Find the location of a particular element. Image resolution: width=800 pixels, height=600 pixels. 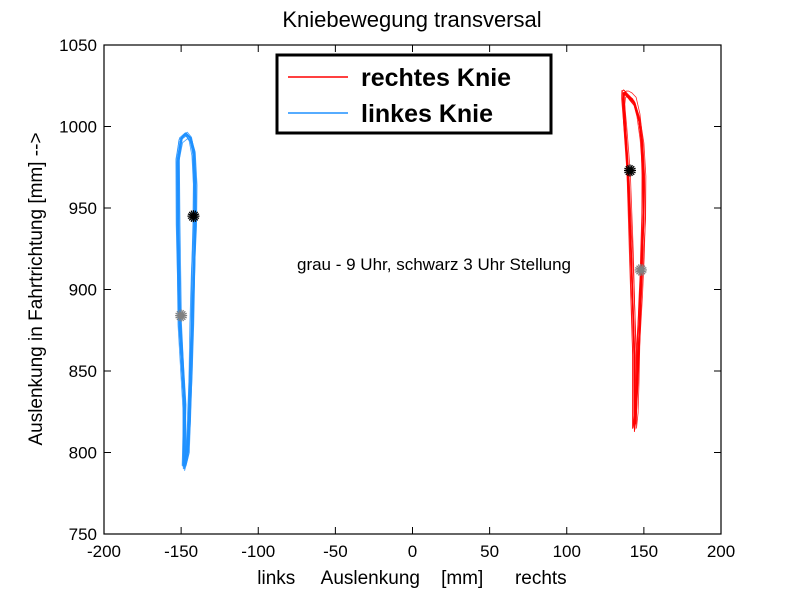

y-tick-label: 850 is located at coordinates (83, 371).